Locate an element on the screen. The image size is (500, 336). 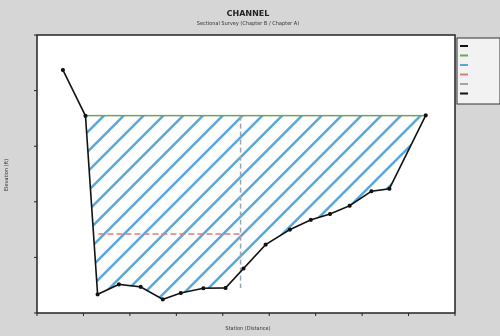
y-axis-label: Elevation (ft) is located at coordinates (7, 175).